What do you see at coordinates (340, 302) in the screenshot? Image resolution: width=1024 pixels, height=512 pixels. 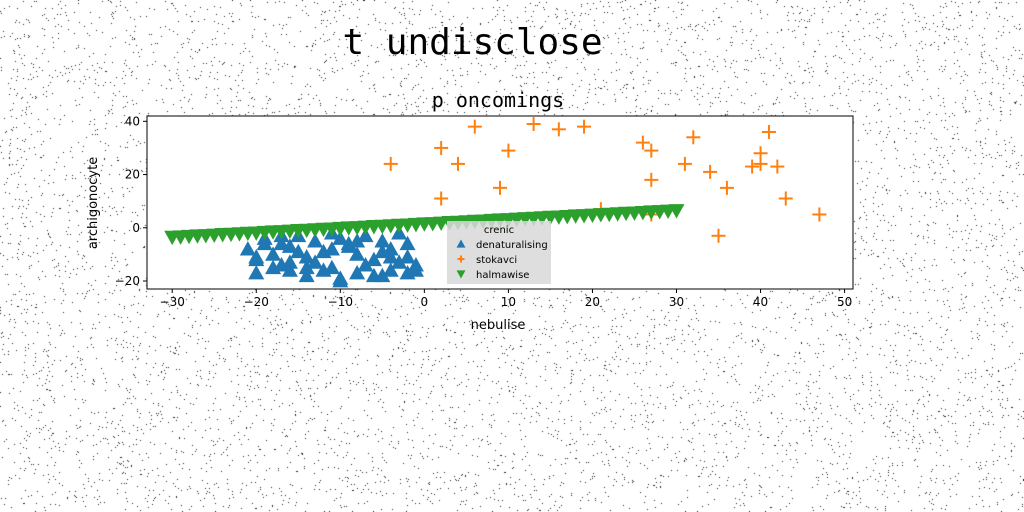 I see `x-tick-label: −10` at bounding box center [340, 302].